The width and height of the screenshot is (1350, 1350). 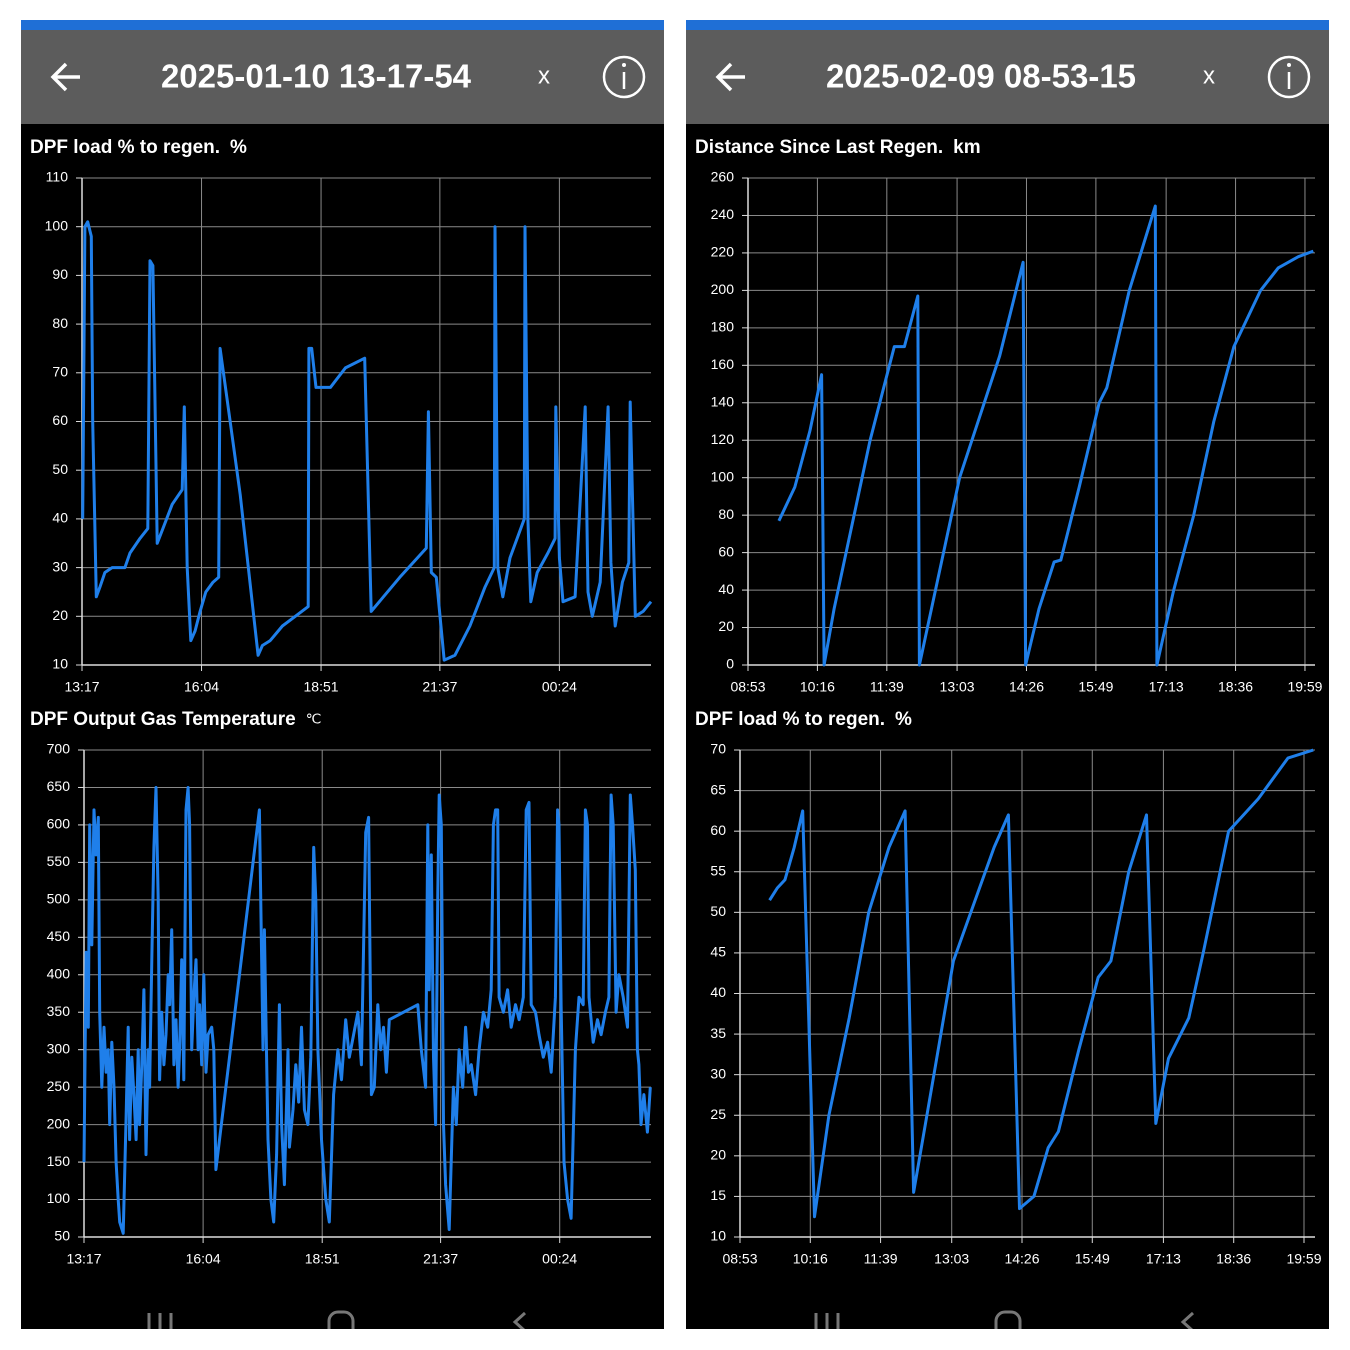 I want to click on x-tick-label: 18:36, so click(x=1235, y=687).